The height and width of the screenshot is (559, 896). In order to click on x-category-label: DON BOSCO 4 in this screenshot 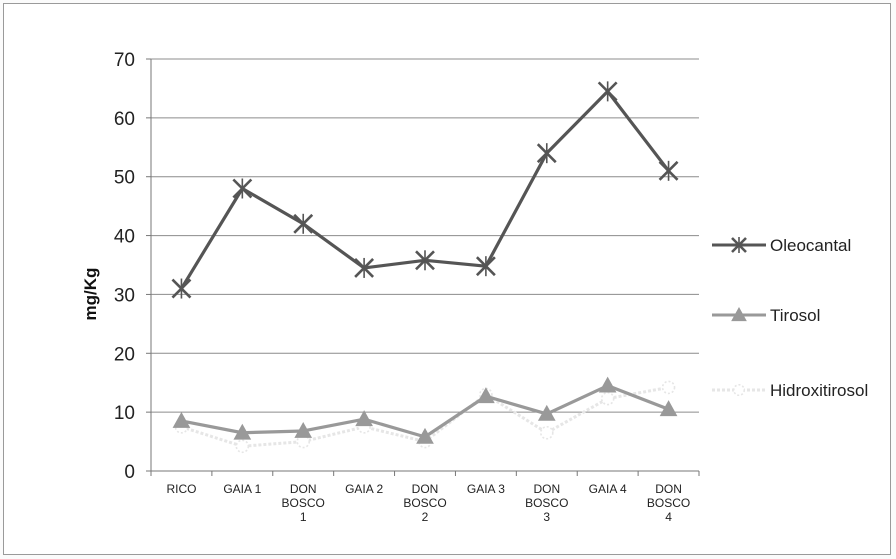, I will do `click(668, 503)`.